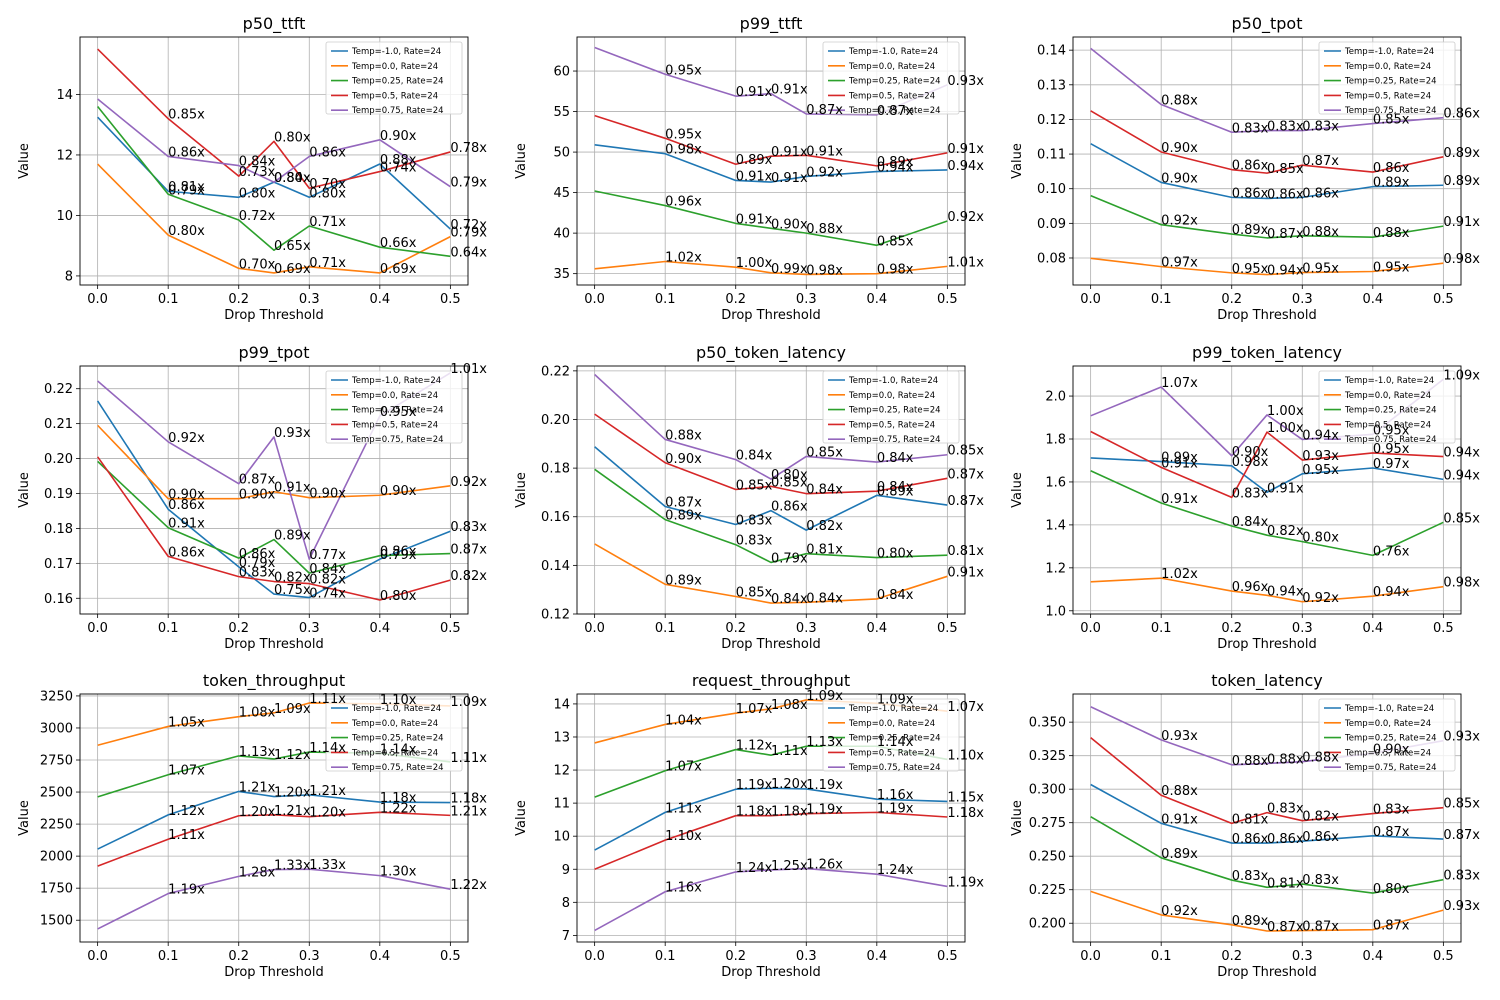 The image size is (1500, 1000). I want to click on ratio-label: 0.84x, so click(257, 162).